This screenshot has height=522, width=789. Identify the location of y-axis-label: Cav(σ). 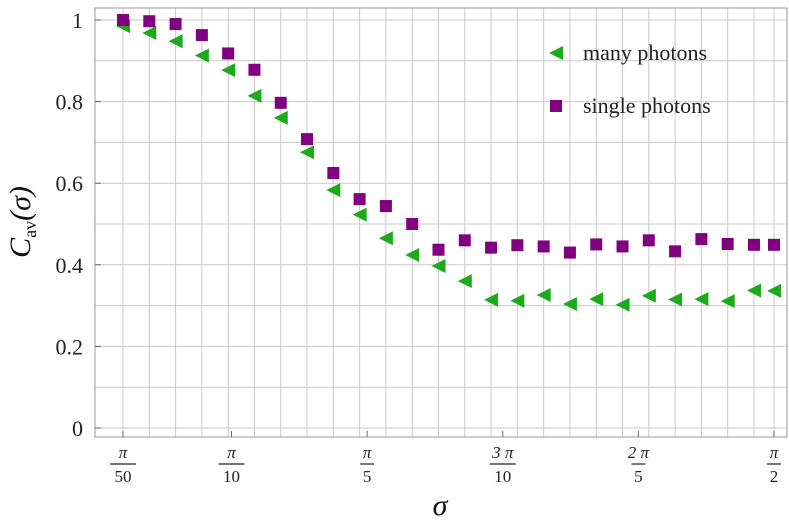
(22, 222).